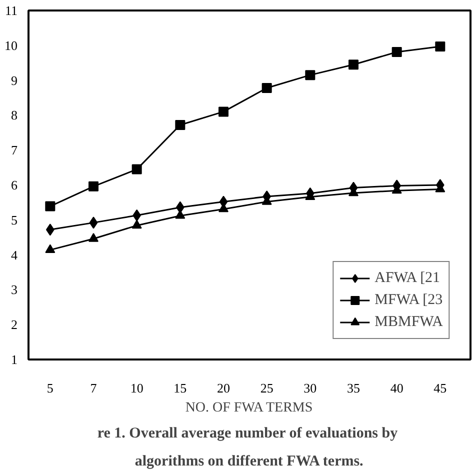  Describe the element at coordinates (249, 408) in the screenshot. I see `x-axis-title: NO. OF FWA TERMS` at that location.